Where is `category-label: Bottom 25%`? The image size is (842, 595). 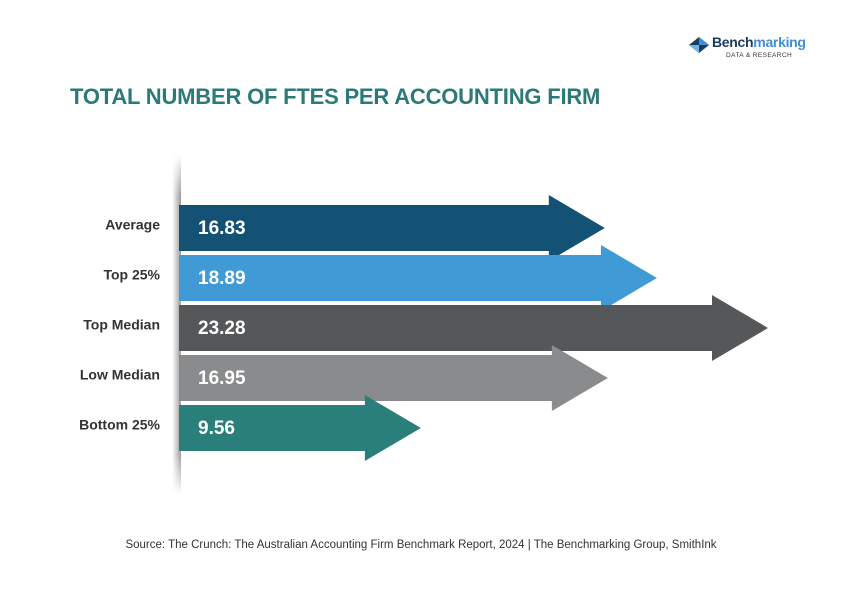 category-label: Bottom 25% is located at coordinates (119, 425).